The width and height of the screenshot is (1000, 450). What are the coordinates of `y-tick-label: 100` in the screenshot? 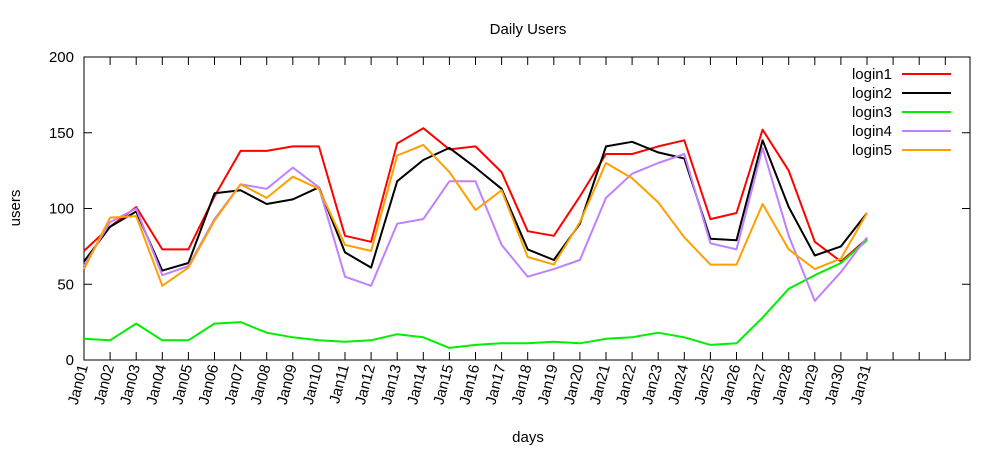 It's located at (61, 209).